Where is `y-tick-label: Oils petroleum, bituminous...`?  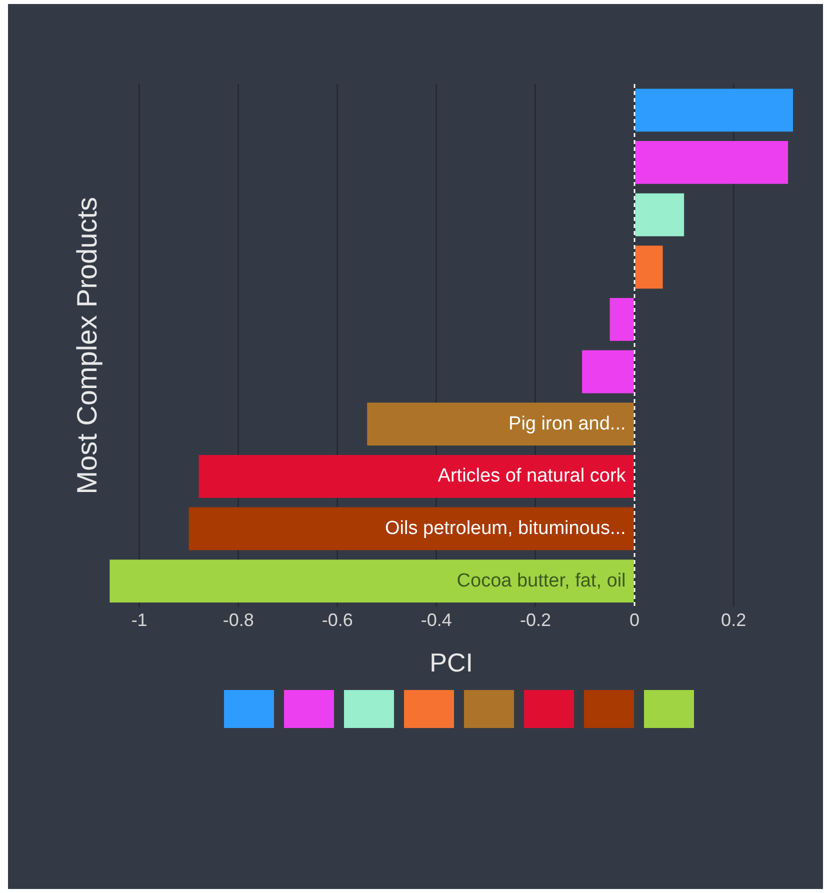 y-tick-label: Oils petroleum, bituminous... is located at coordinates (505, 528).